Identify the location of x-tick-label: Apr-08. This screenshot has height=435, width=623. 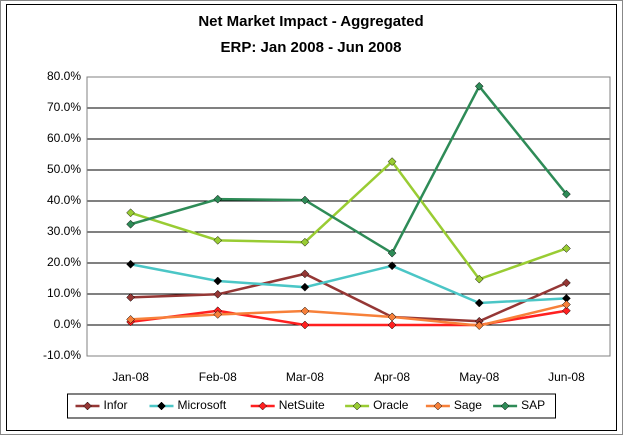
(392, 377).